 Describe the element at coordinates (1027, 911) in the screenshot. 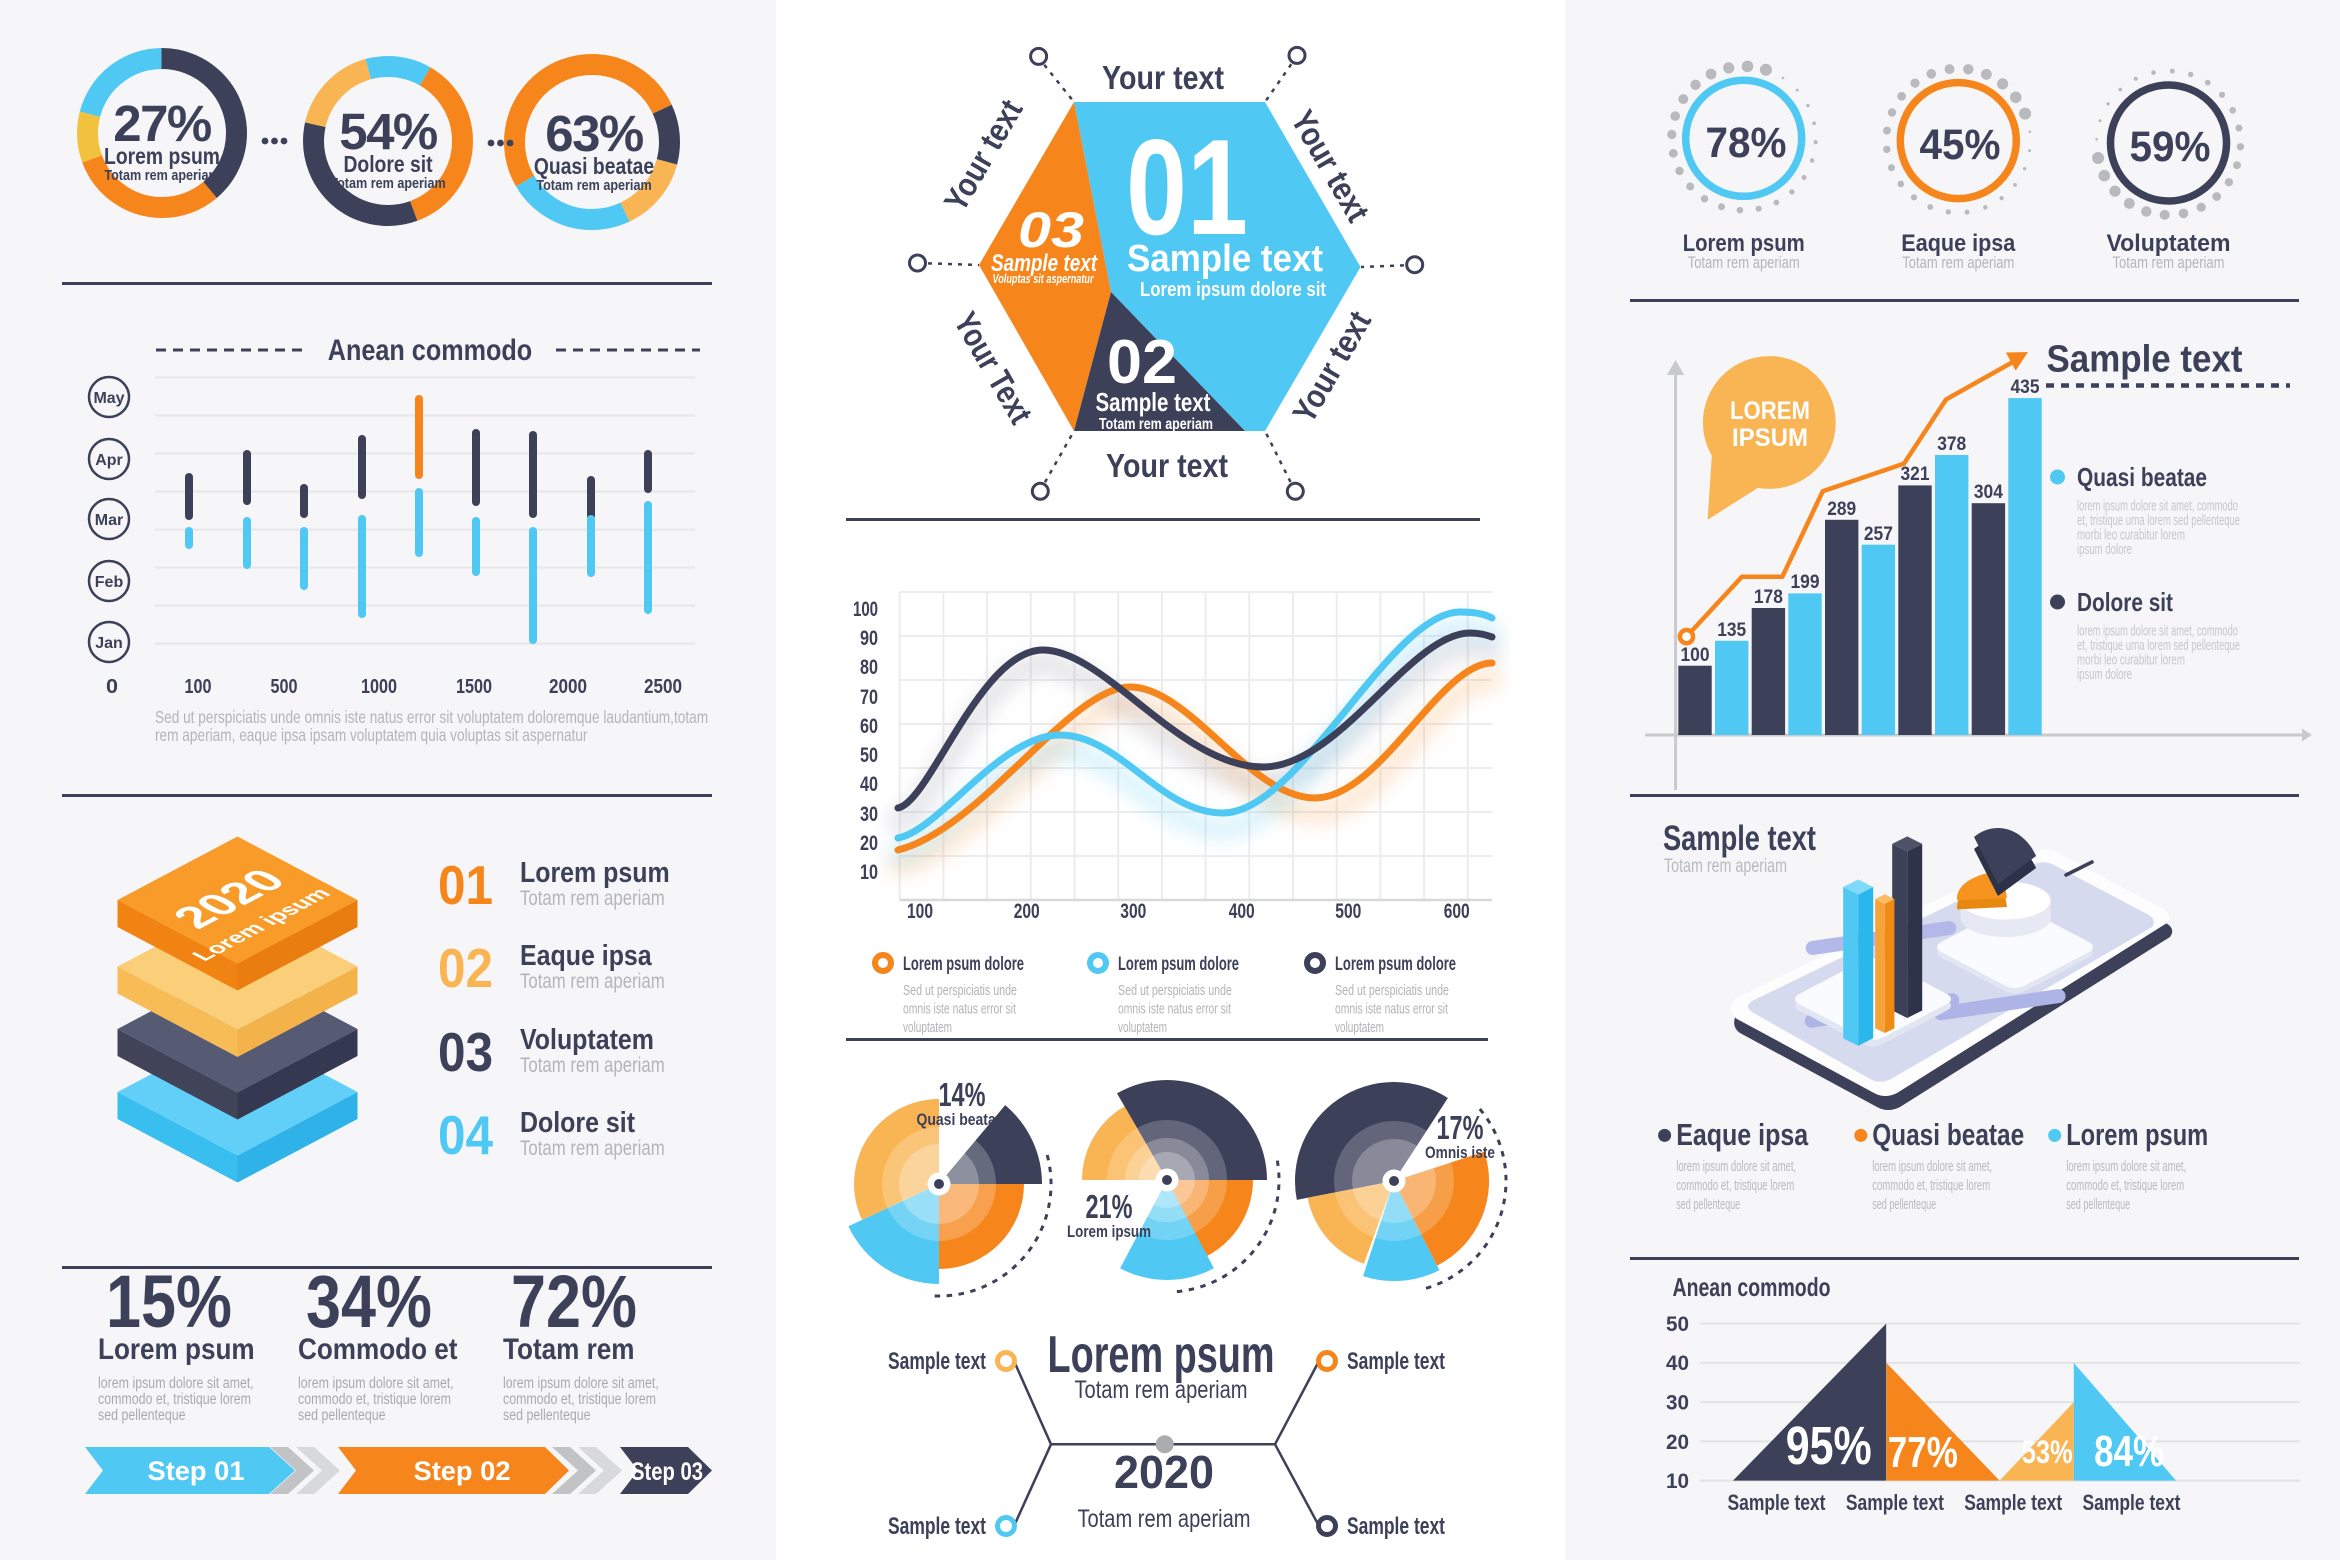

I see `svg-text: 200` at that location.